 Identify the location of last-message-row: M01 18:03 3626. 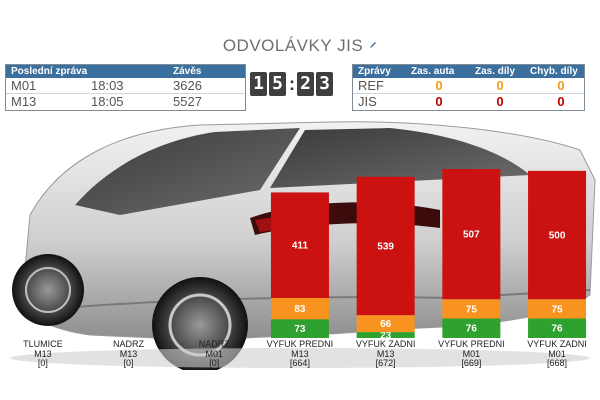
(125, 86).